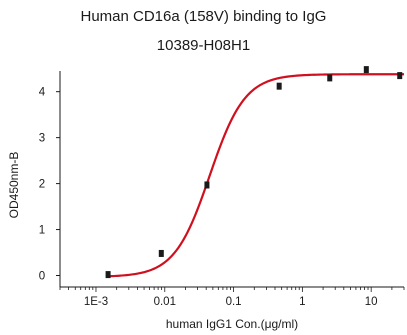  I want to click on x-tick-label: 0.01, so click(165, 302).